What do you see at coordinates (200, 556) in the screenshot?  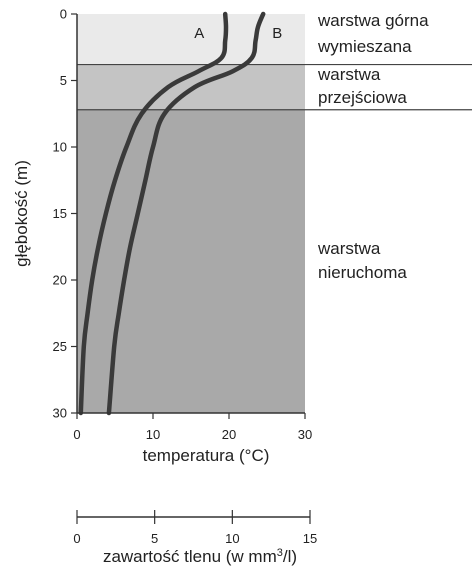 I see `oxygen-axis-title: zawartość tlenu (w mm3/l)` at bounding box center [200, 556].